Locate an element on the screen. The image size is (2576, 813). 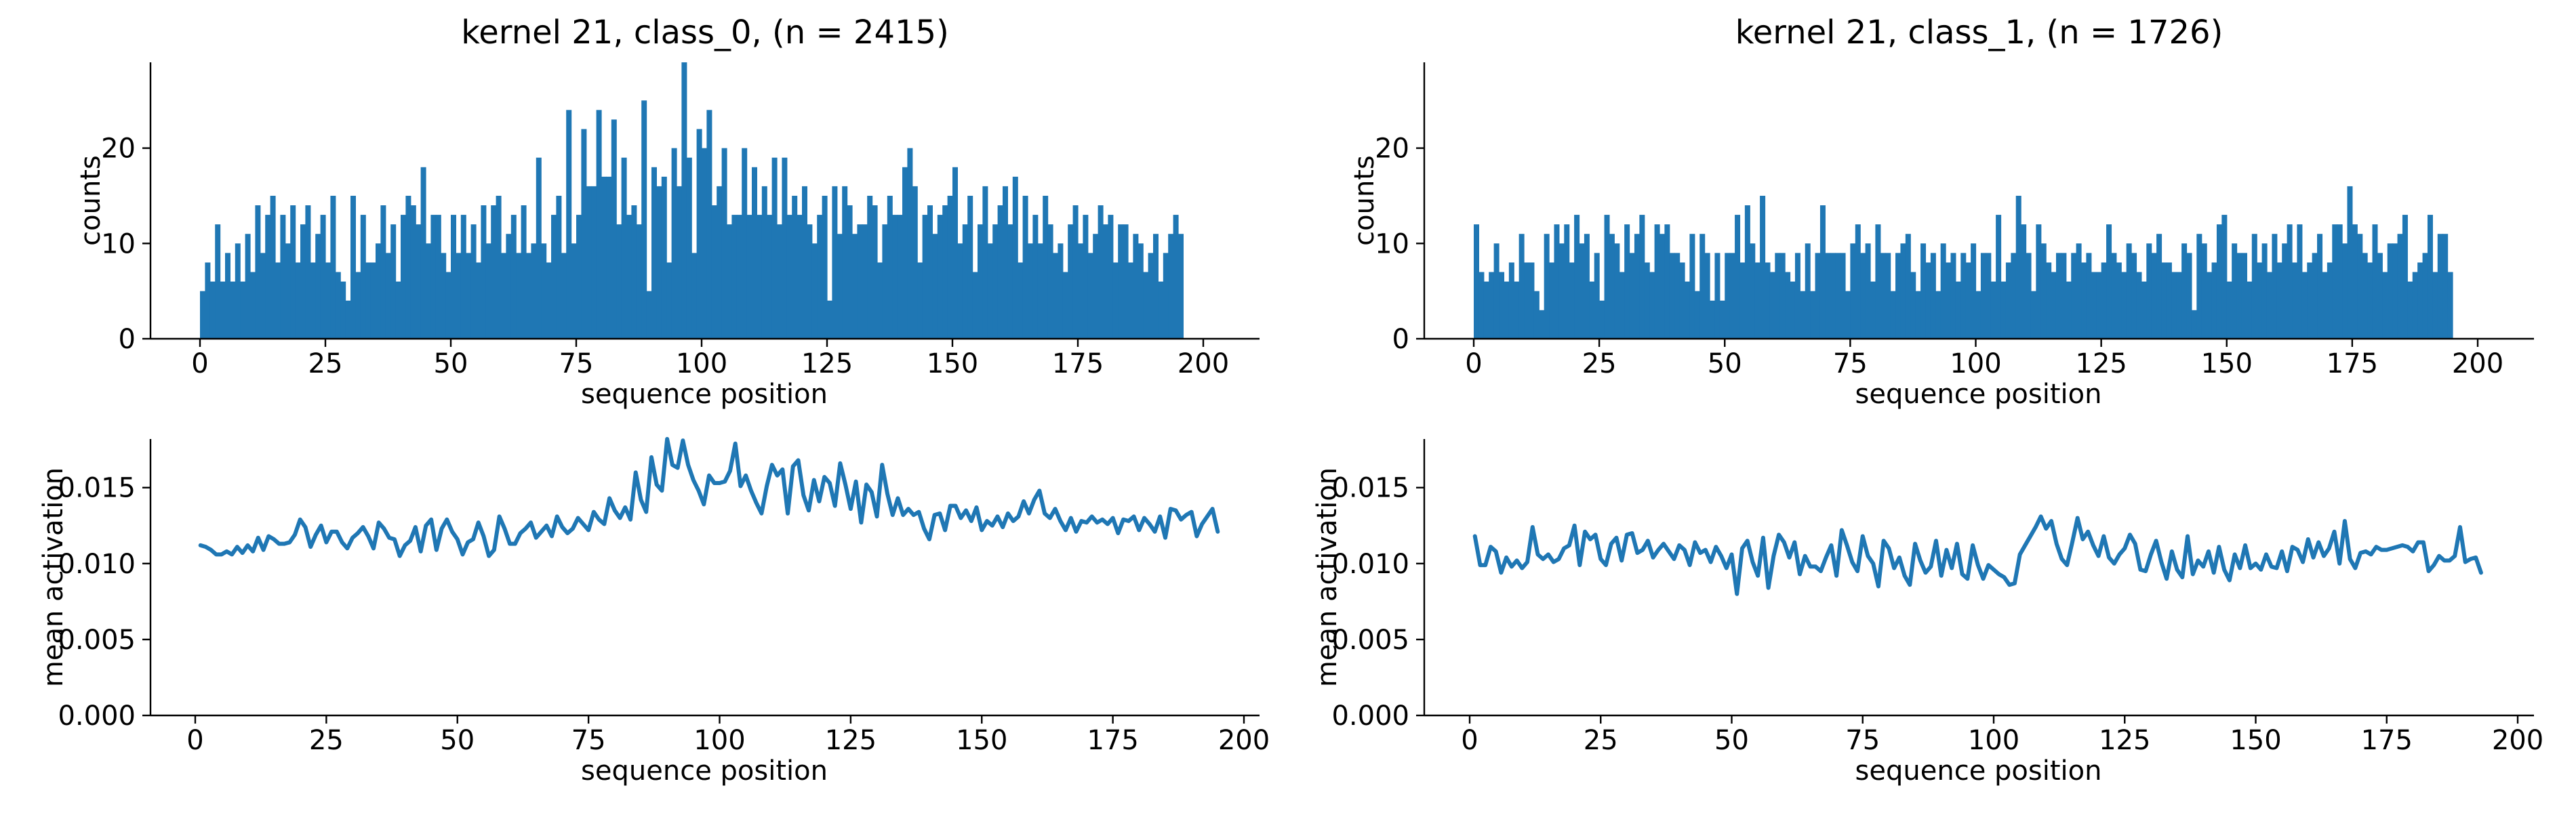
y-axis-label: mean activation is located at coordinates (53, 577).